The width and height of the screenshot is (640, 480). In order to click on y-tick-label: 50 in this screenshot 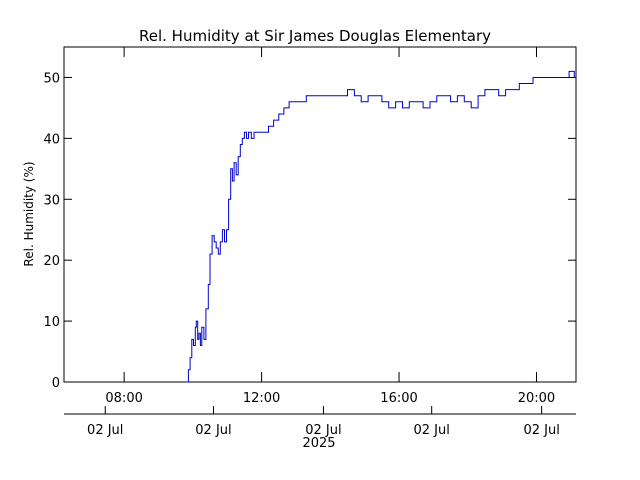, I will do `click(51, 78)`.